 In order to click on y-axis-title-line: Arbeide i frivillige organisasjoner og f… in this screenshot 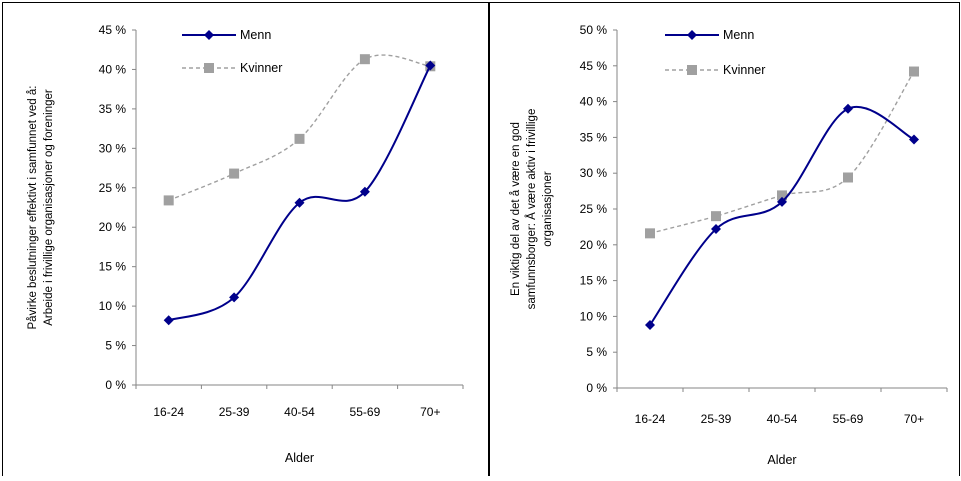, I will do `click(49, 207)`.